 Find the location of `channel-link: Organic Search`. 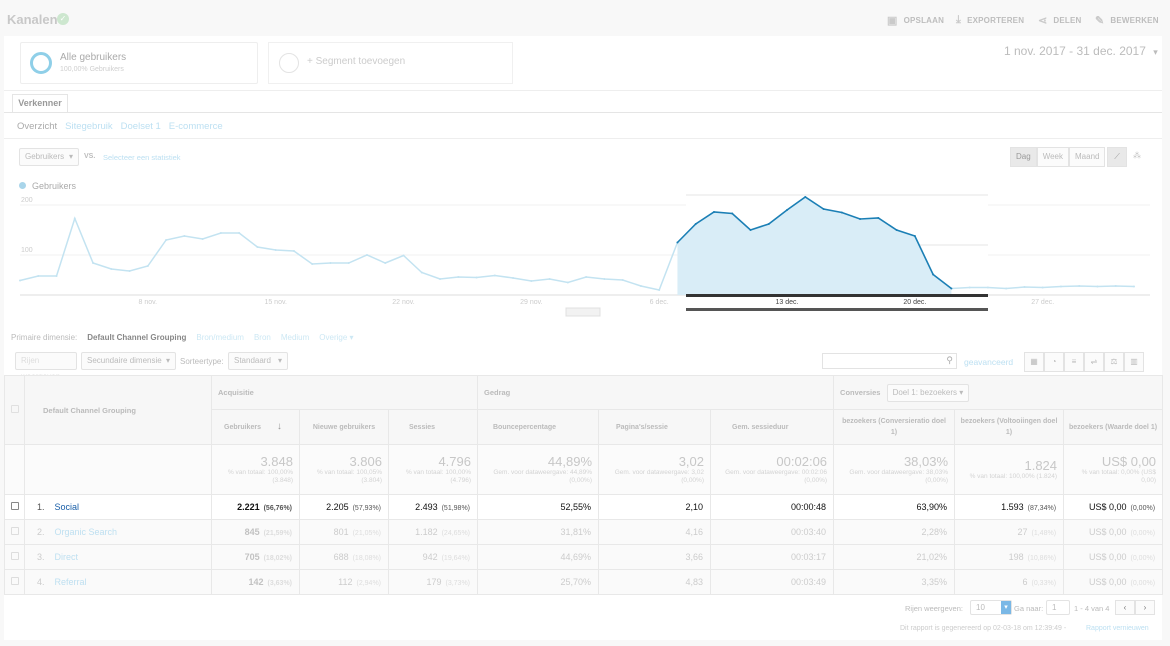

channel-link: Organic Search is located at coordinates (86, 532).